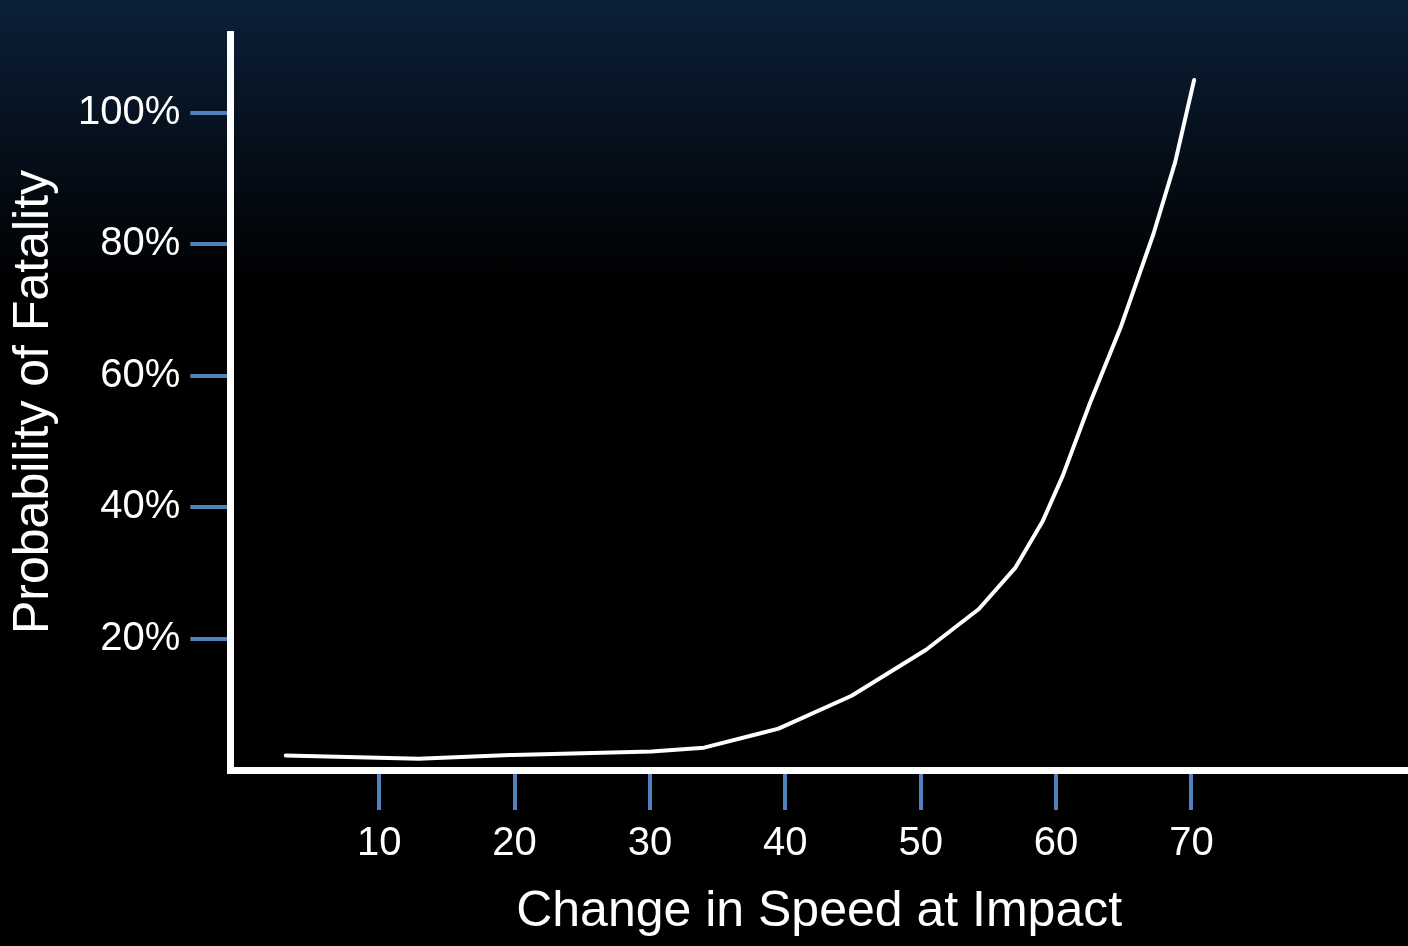  What do you see at coordinates (1056, 841) in the screenshot?
I see `x-tick-label: 60` at bounding box center [1056, 841].